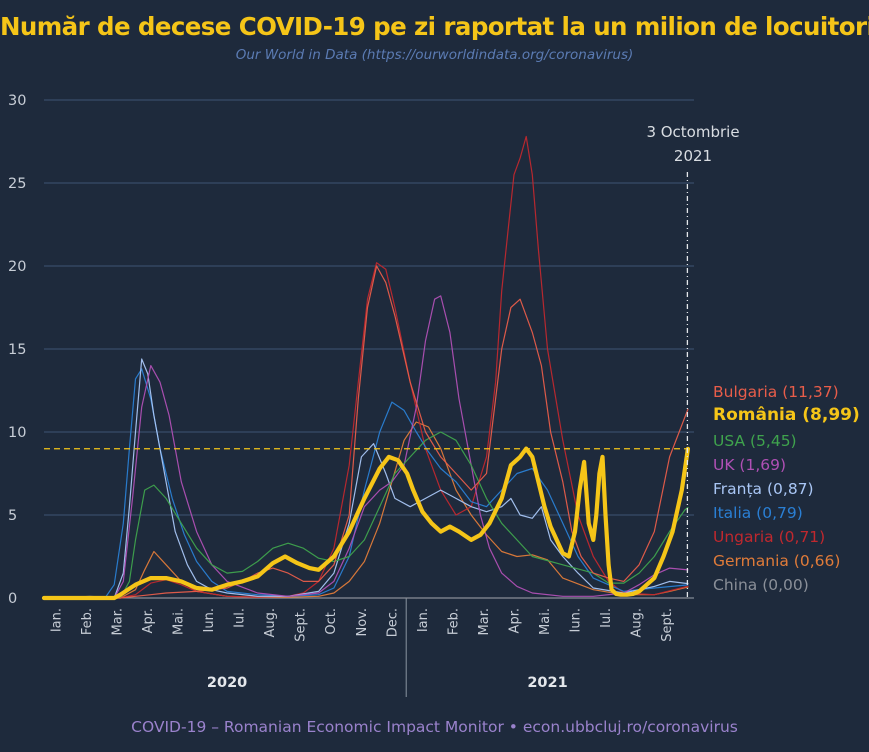  What do you see at coordinates (17, 433) in the screenshot?
I see `y-tick-label-10: 10` at bounding box center [17, 433].